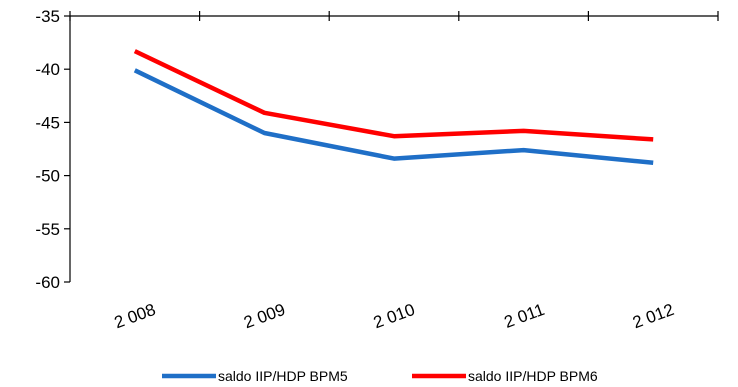  What do you see at coordinates (47, 122) in the screenshot?
I see `y-tick-label: -45` at bounding box center [47, 122].